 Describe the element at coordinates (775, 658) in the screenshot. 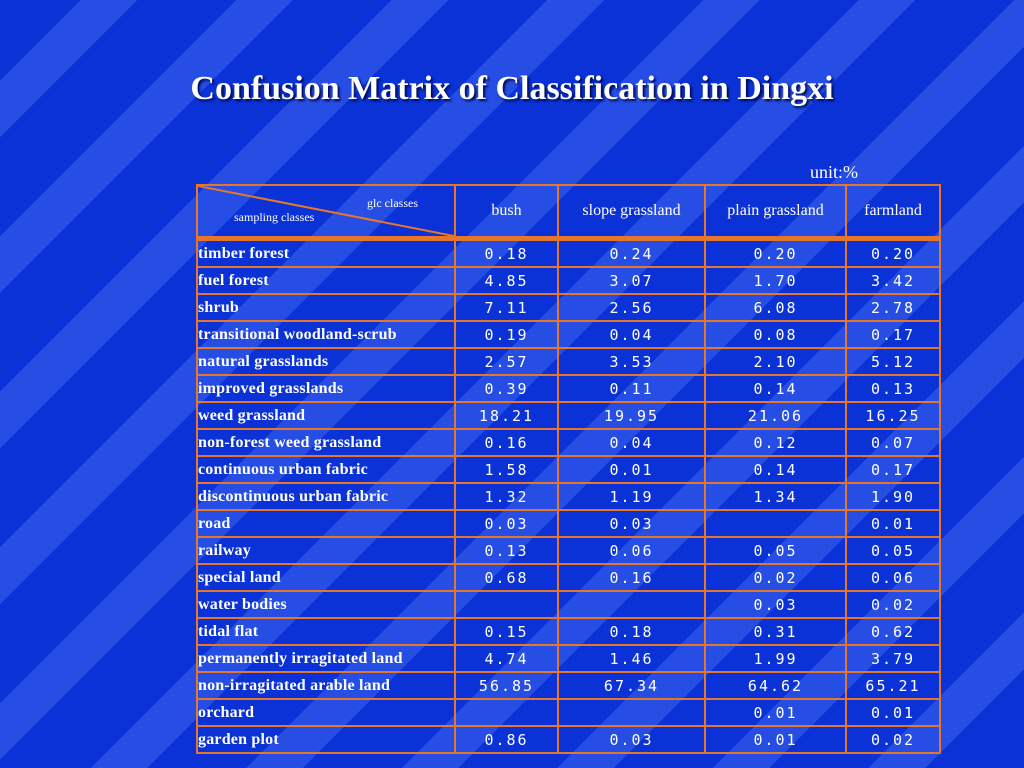

I see `cell-plain-grassland: 1.99` at that location.